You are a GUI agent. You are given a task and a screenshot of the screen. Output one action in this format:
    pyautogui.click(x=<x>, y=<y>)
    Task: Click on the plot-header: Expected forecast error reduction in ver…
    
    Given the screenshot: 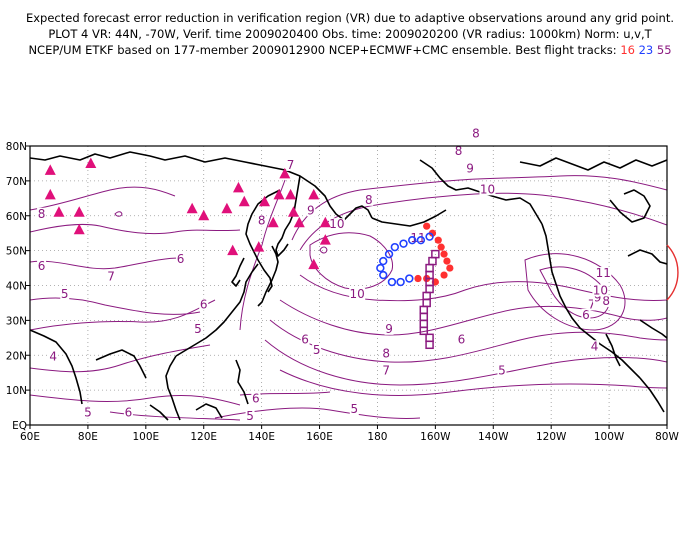 What is the action you would take?
    pyautogui.click(x=350, y=34)
    